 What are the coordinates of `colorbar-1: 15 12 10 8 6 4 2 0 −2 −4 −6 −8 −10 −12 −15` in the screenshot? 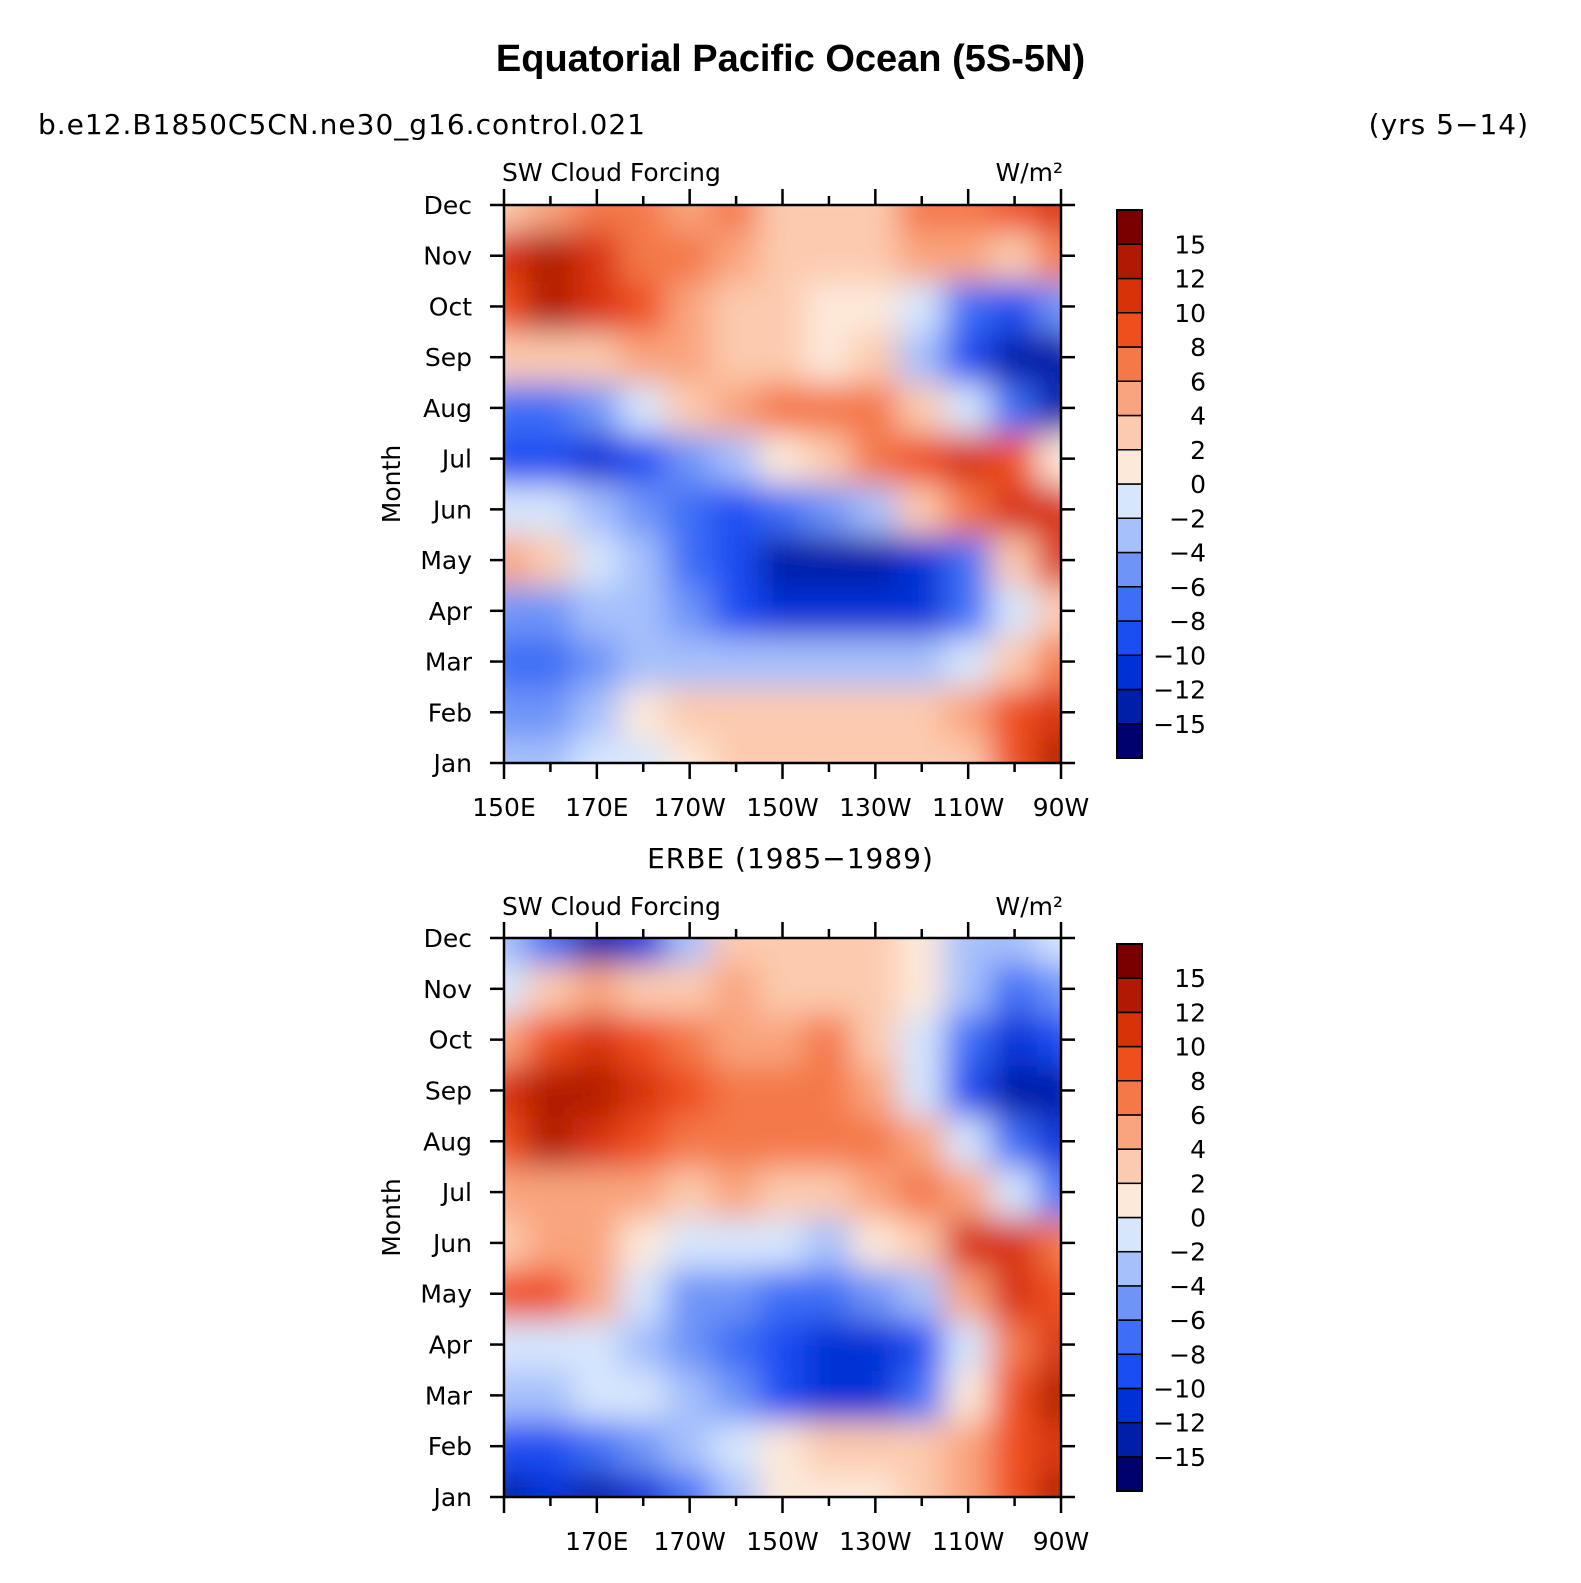 It's located at (1161, 484).